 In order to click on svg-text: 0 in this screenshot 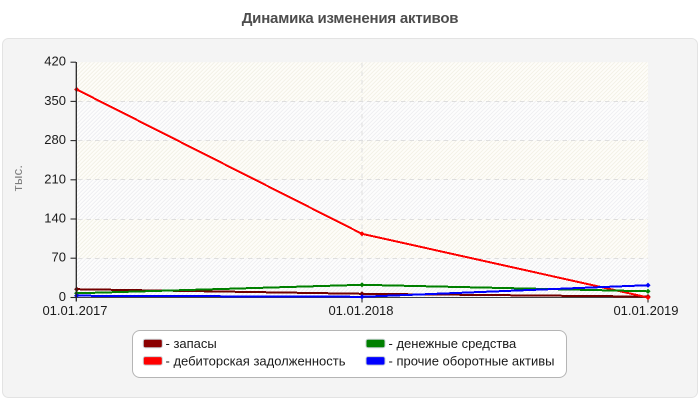, I will do `click(62, 296)`.